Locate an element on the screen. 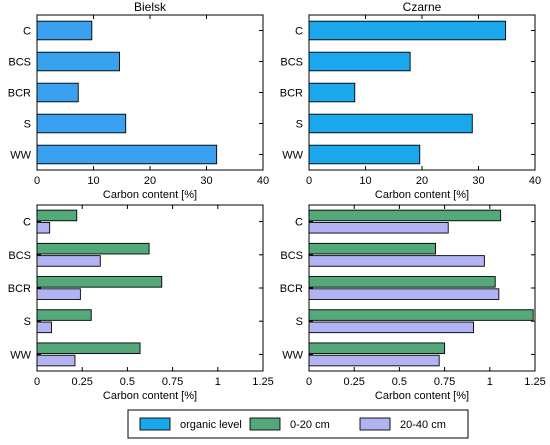 This screenshot has height=445, width=550. legend: organic level 0-20 cm 20-40 cm is located at coordinates (298, 424).